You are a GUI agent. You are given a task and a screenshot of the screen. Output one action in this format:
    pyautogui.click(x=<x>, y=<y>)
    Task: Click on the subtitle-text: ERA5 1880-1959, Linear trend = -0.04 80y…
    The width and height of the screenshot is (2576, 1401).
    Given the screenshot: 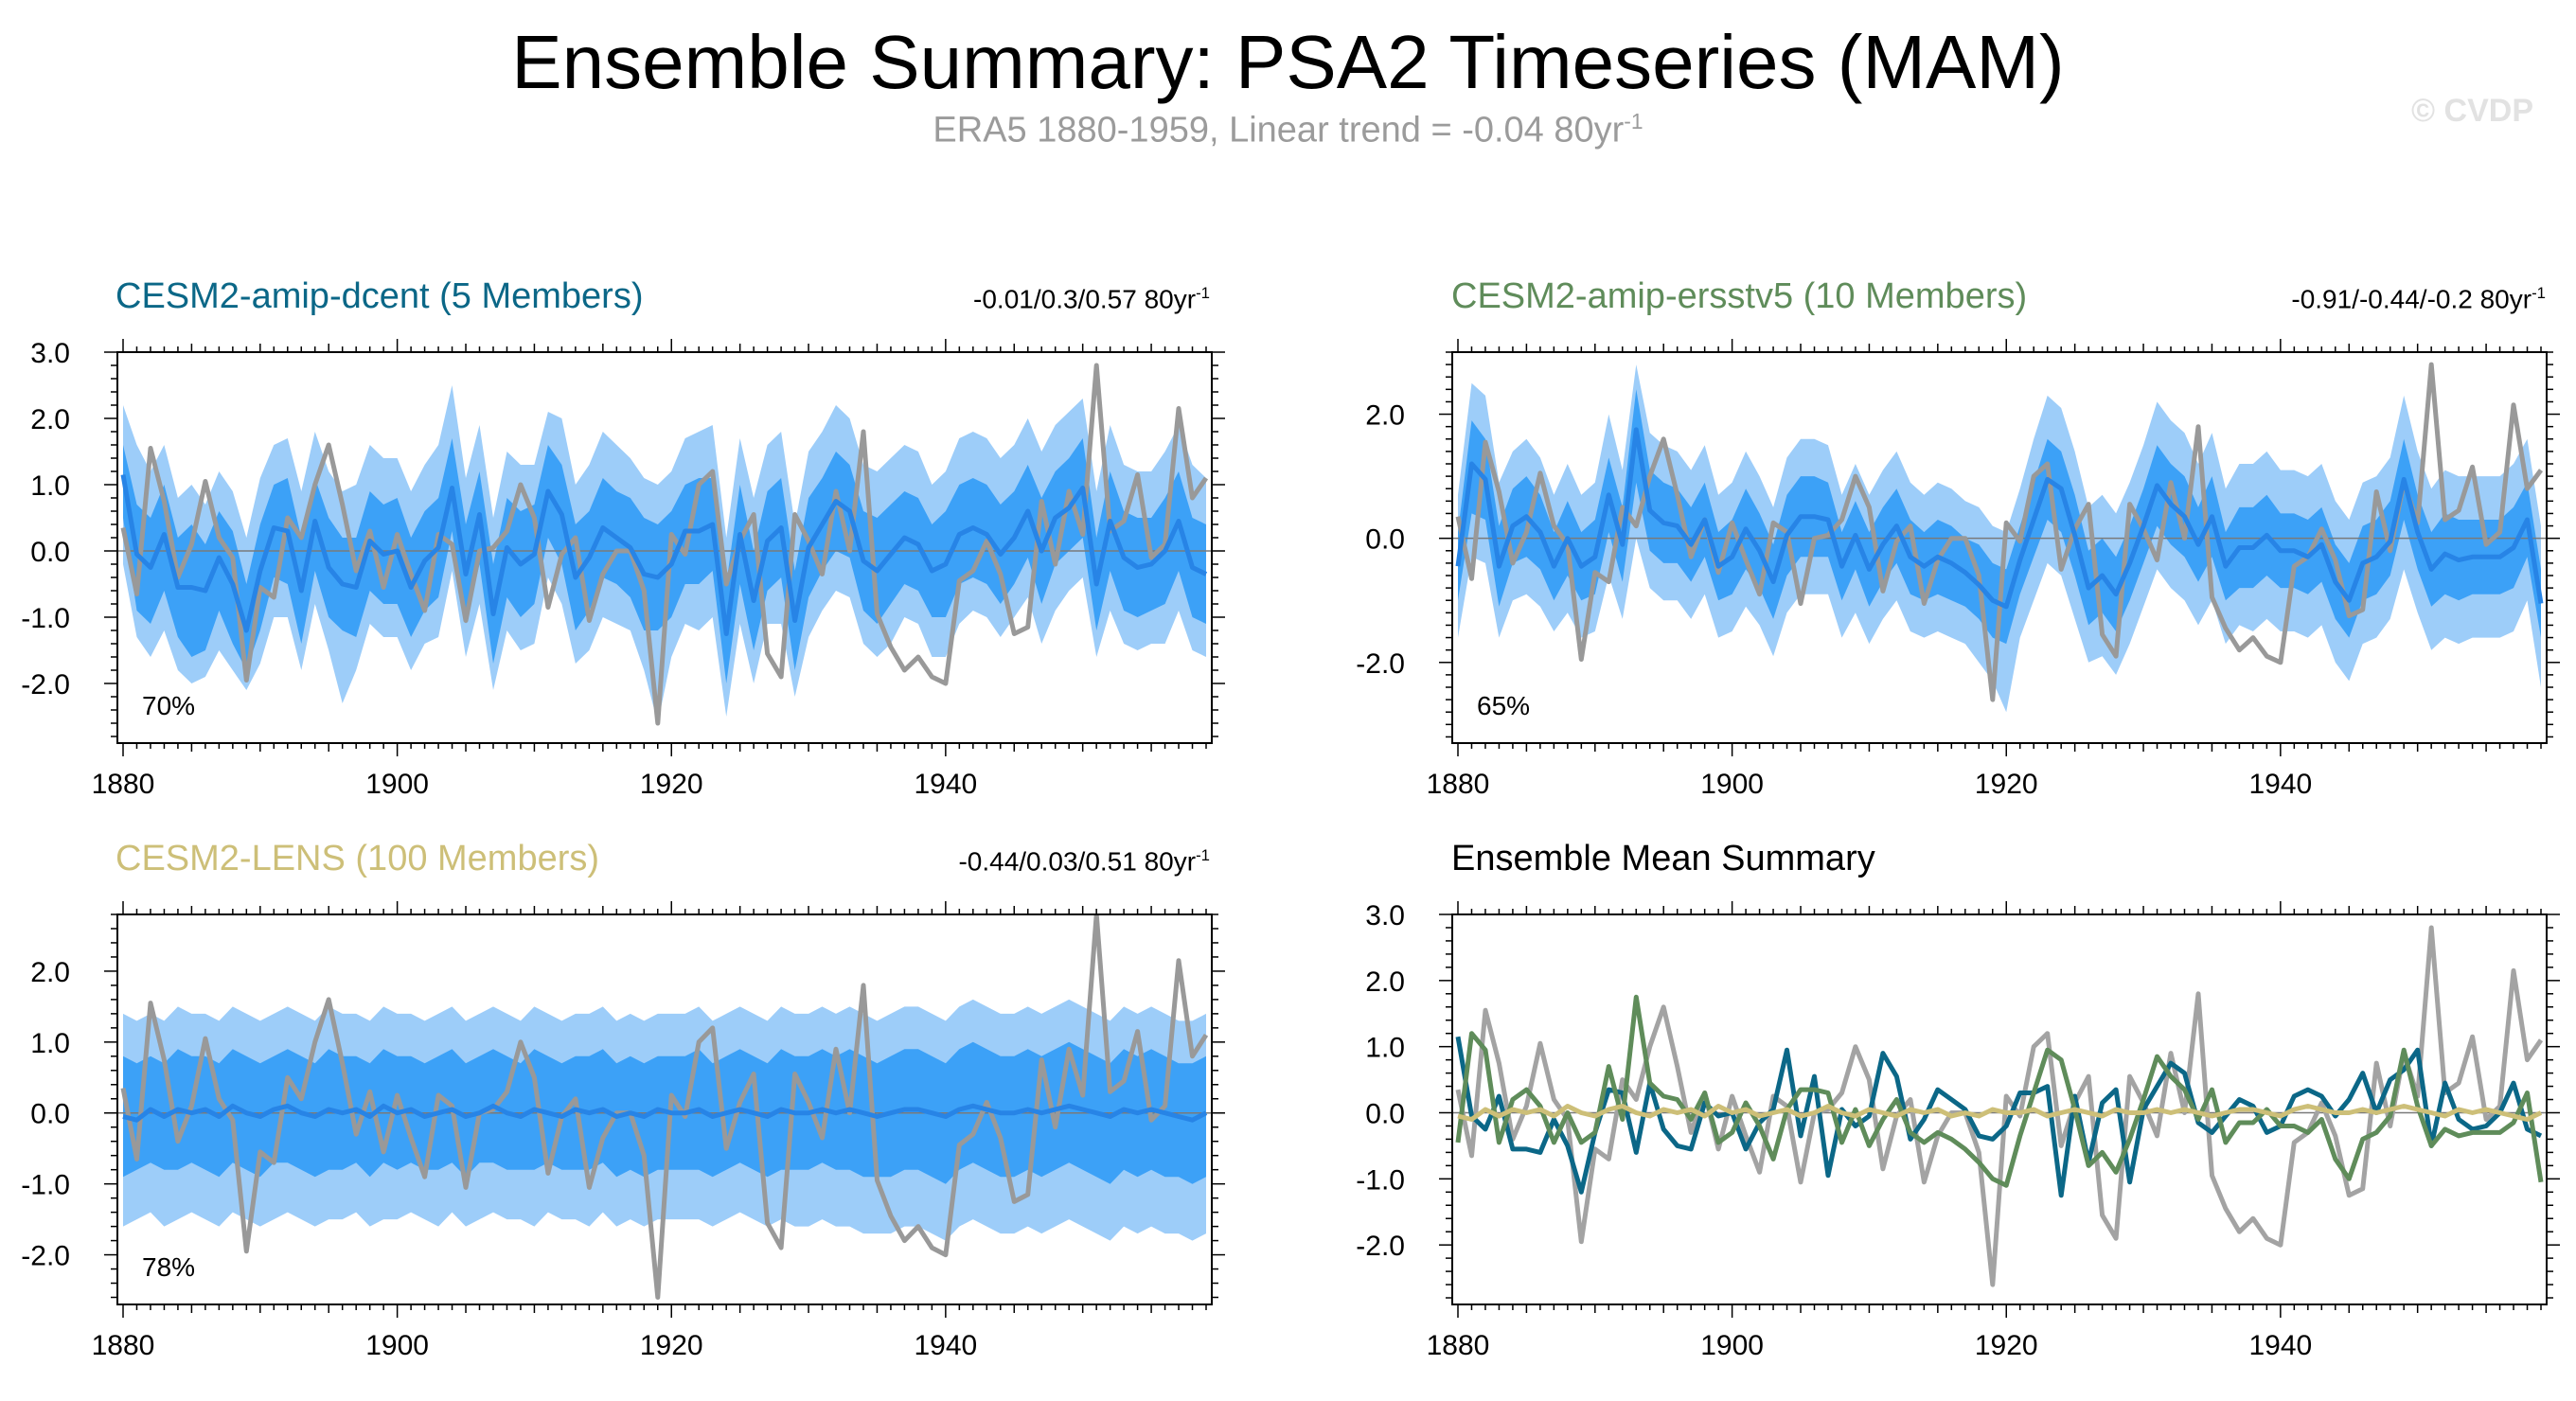 What is the action you would take?
    pyautogui.click(x=1279, y=130)
    